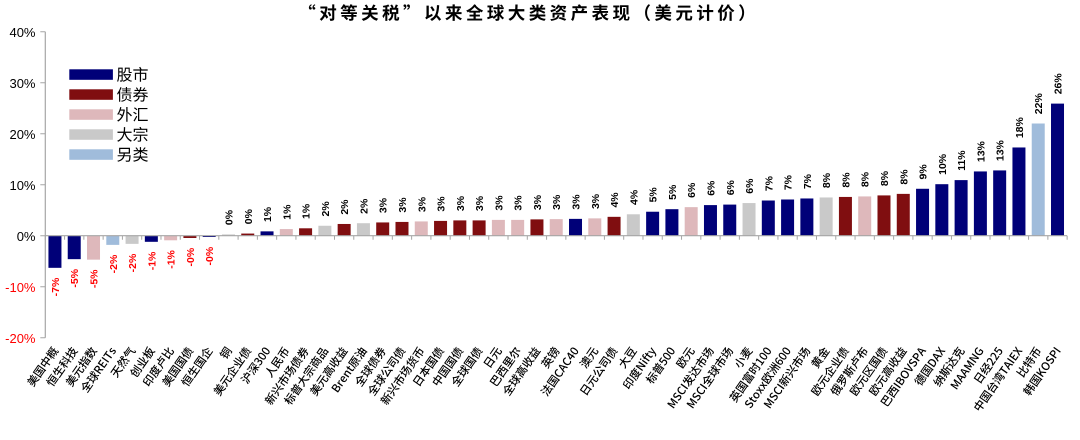 The width and height of the screenshot is (1080, 440). Describe the element at coordinates (924, 172) in the screenshot. I see `svg-text: 9%` at that location.